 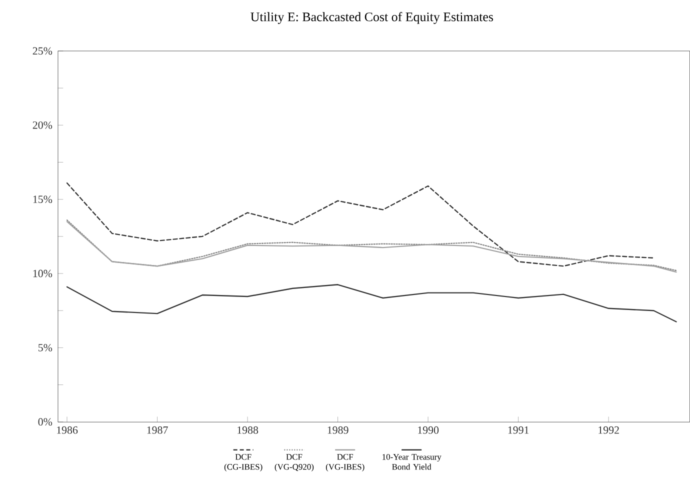 What do you see at coordinates (67, 430) in the screenshot?
I see `x-tick-label: 1986` at bounding box center [67, 430].